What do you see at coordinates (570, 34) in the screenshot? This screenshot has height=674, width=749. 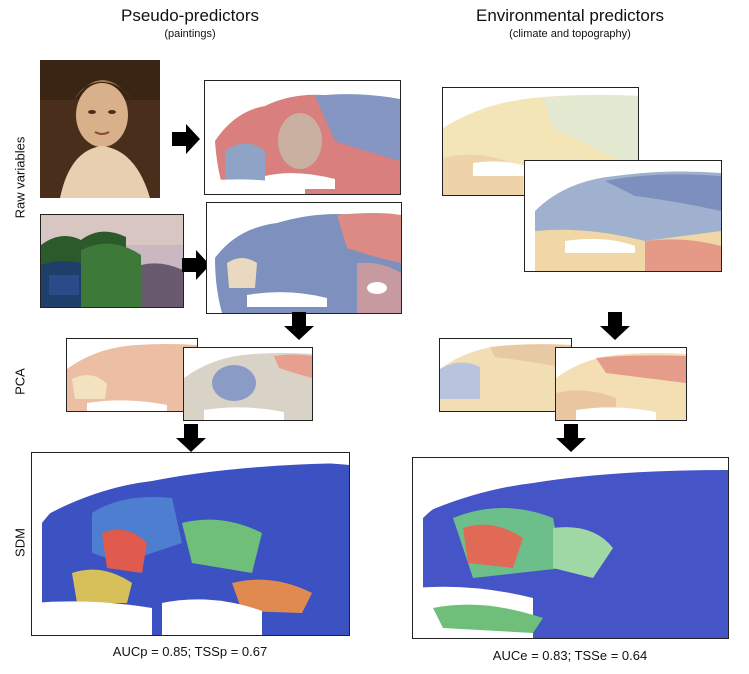 I see `right-column-subtitle: (climate and topography)` at bounding box center [570, 34].